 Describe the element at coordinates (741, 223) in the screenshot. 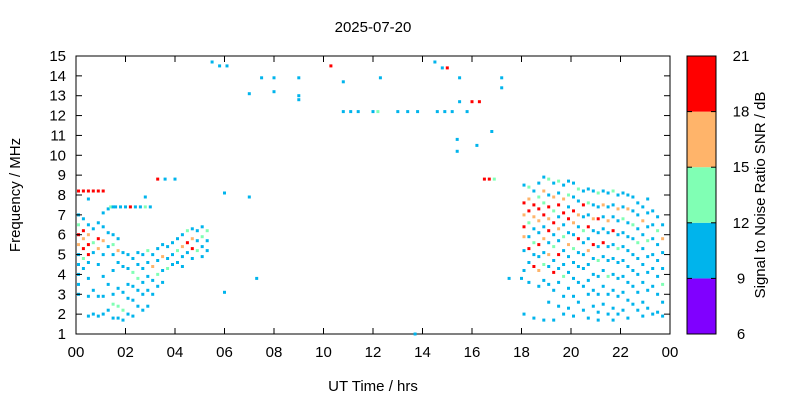

I see `colorbar-tick-label: 12` at that location.